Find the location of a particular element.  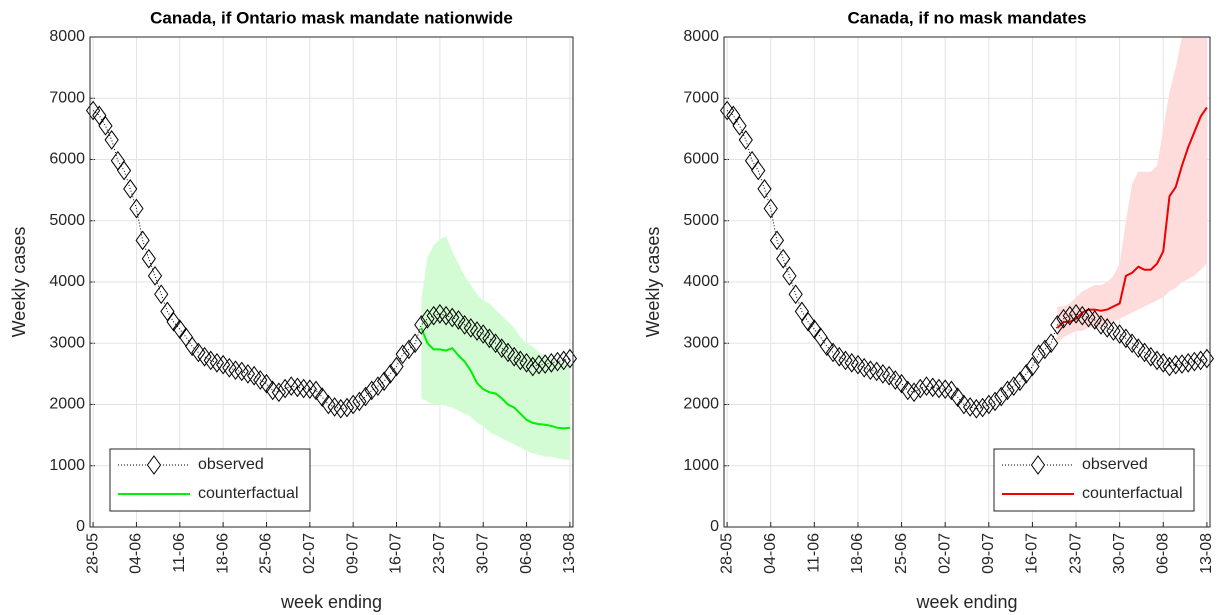

chart-title: Canada, if no mask mandates is located at coordinates (966, 17).